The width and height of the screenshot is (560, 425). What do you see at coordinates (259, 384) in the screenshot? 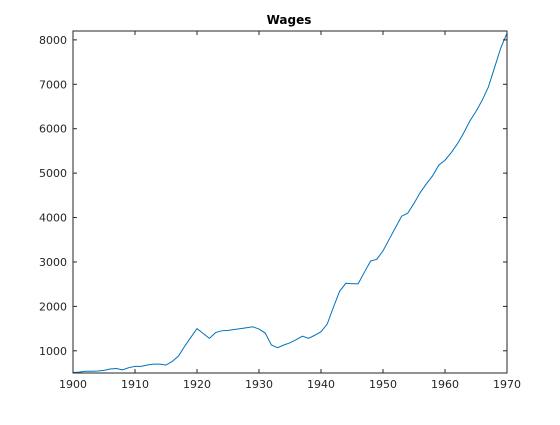
I see `x-tick-label: 1930` at bounding box center [259, 384].